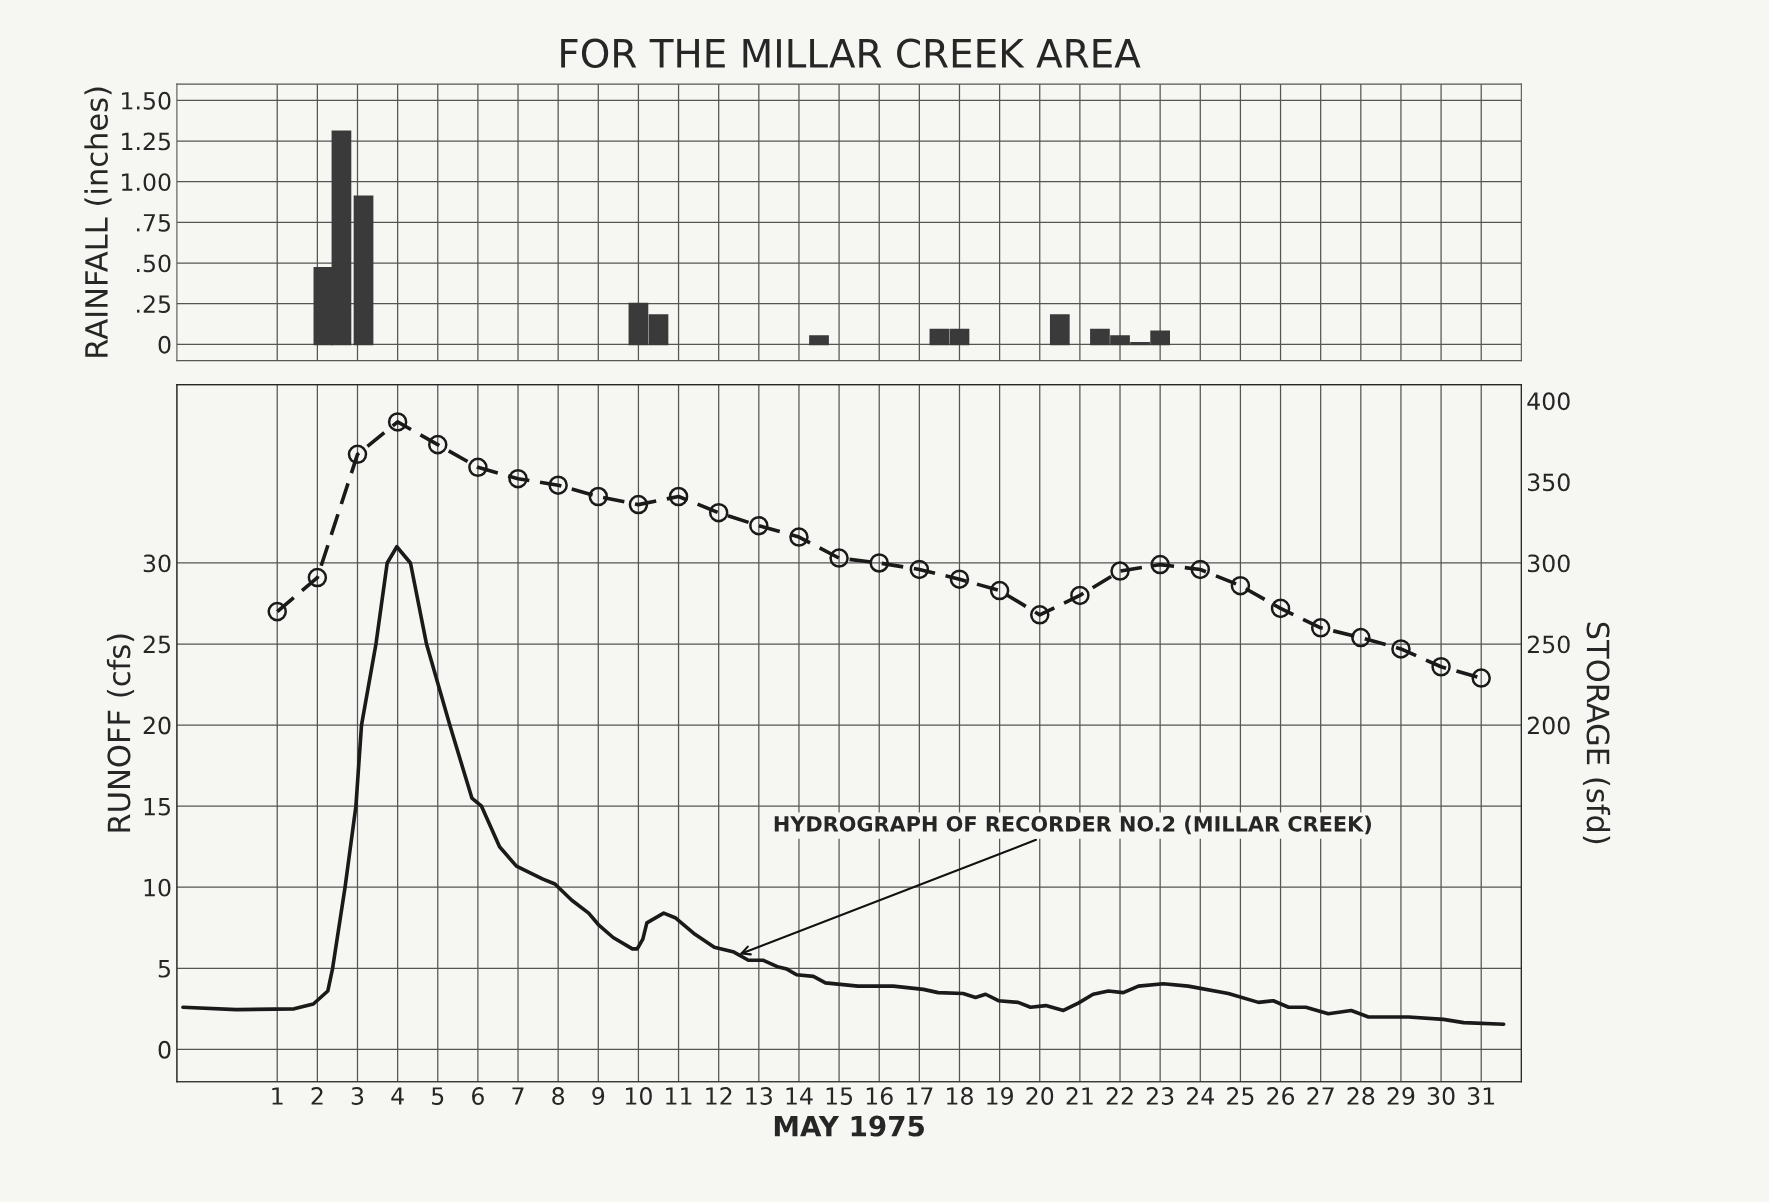 The height and width of the screenshot is (1202, 1769). What do you see at coordinates (1320, 1096) in the screenshot?
I see `x-tick-label: 27` at bounding box center [1320, 1096].